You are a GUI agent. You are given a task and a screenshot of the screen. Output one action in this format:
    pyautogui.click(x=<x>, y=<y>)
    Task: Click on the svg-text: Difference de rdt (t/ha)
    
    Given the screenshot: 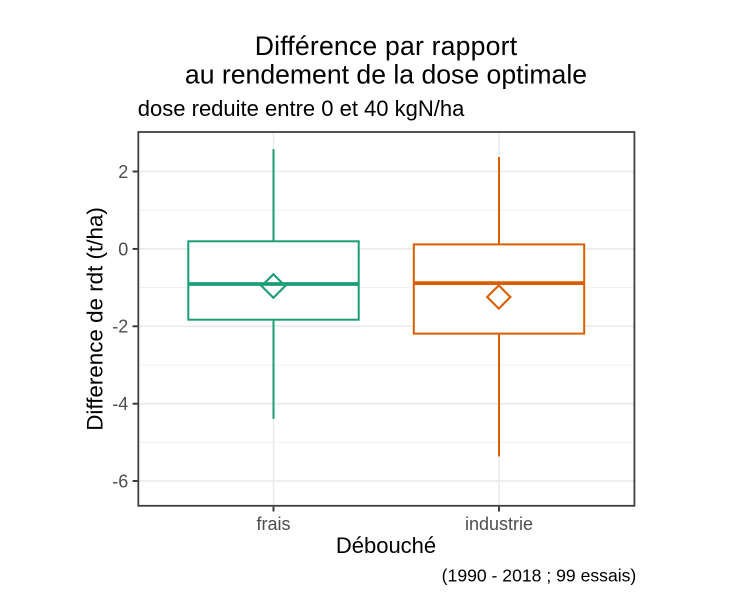 What is the action you would take?
    pyautogui.click(x=95, y=319)
    